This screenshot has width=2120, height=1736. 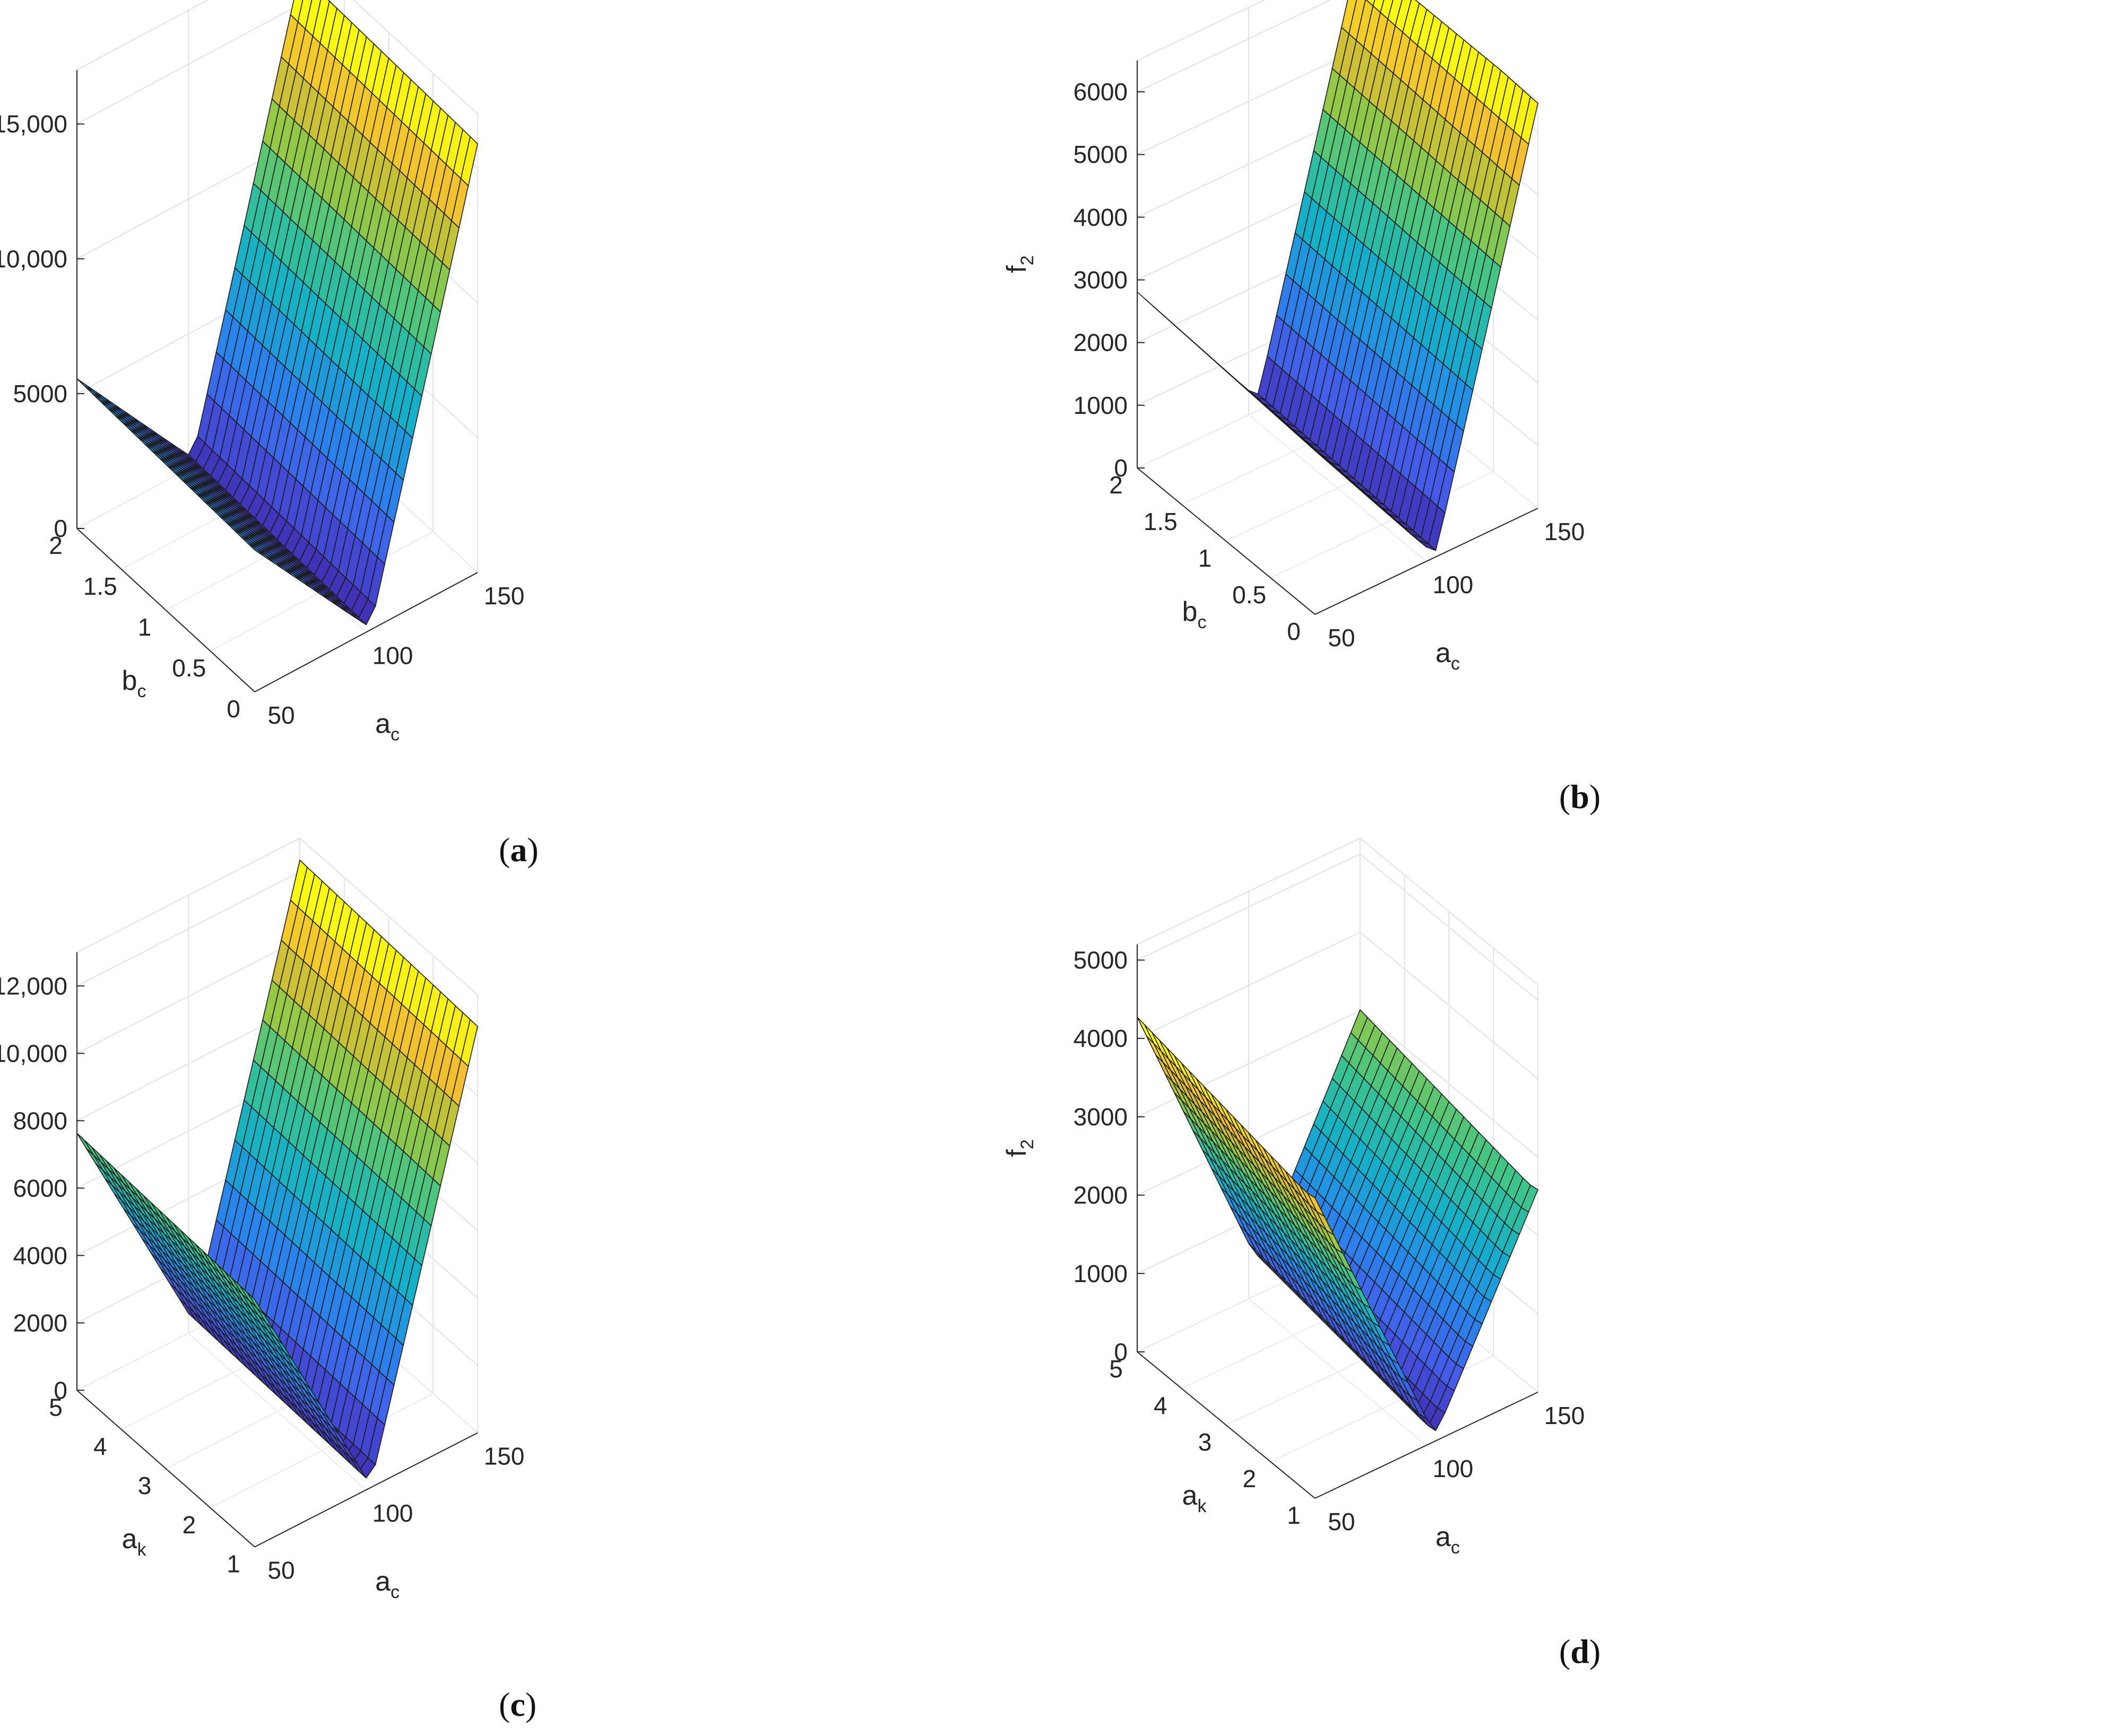 I want to click on caption-a: (a), so click(x=519, y=850).